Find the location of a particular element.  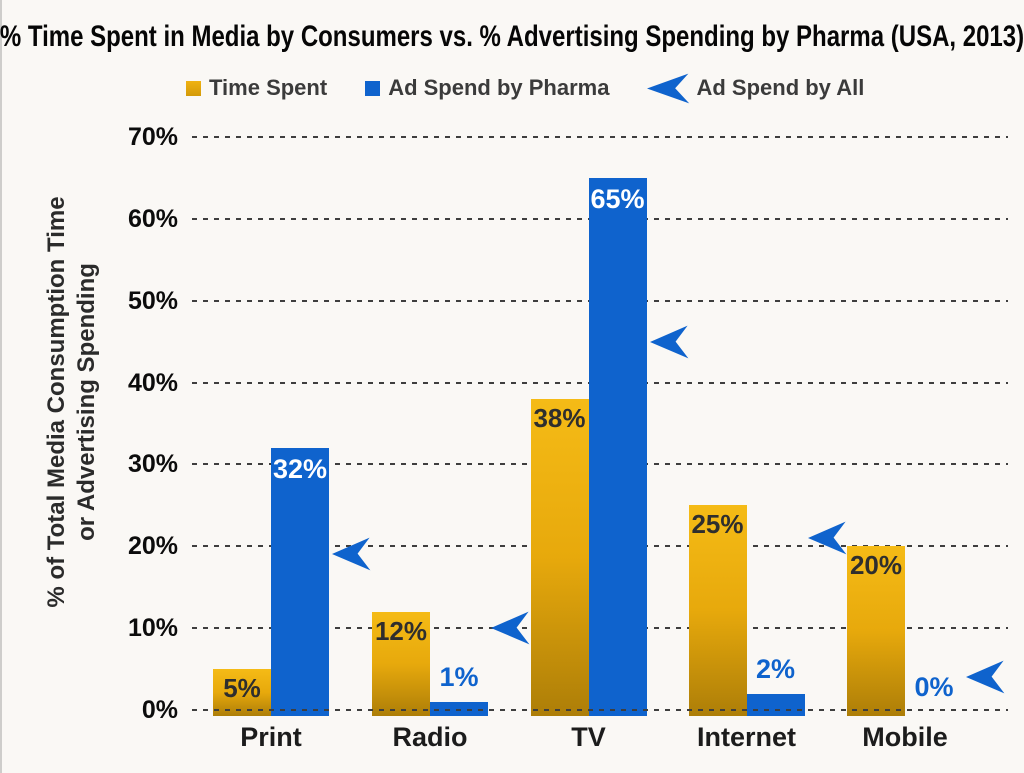

bar-ad-spend-pharma-internet is located at coordinates (775, 704).